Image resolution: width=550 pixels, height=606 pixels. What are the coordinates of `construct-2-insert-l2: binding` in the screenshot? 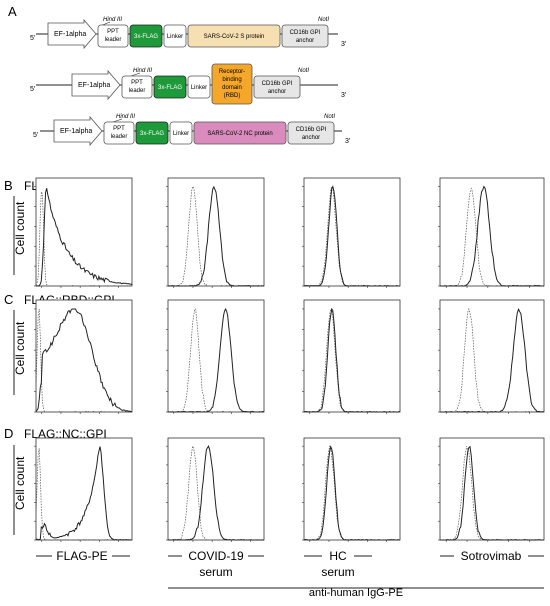 It's located at (231, 80).